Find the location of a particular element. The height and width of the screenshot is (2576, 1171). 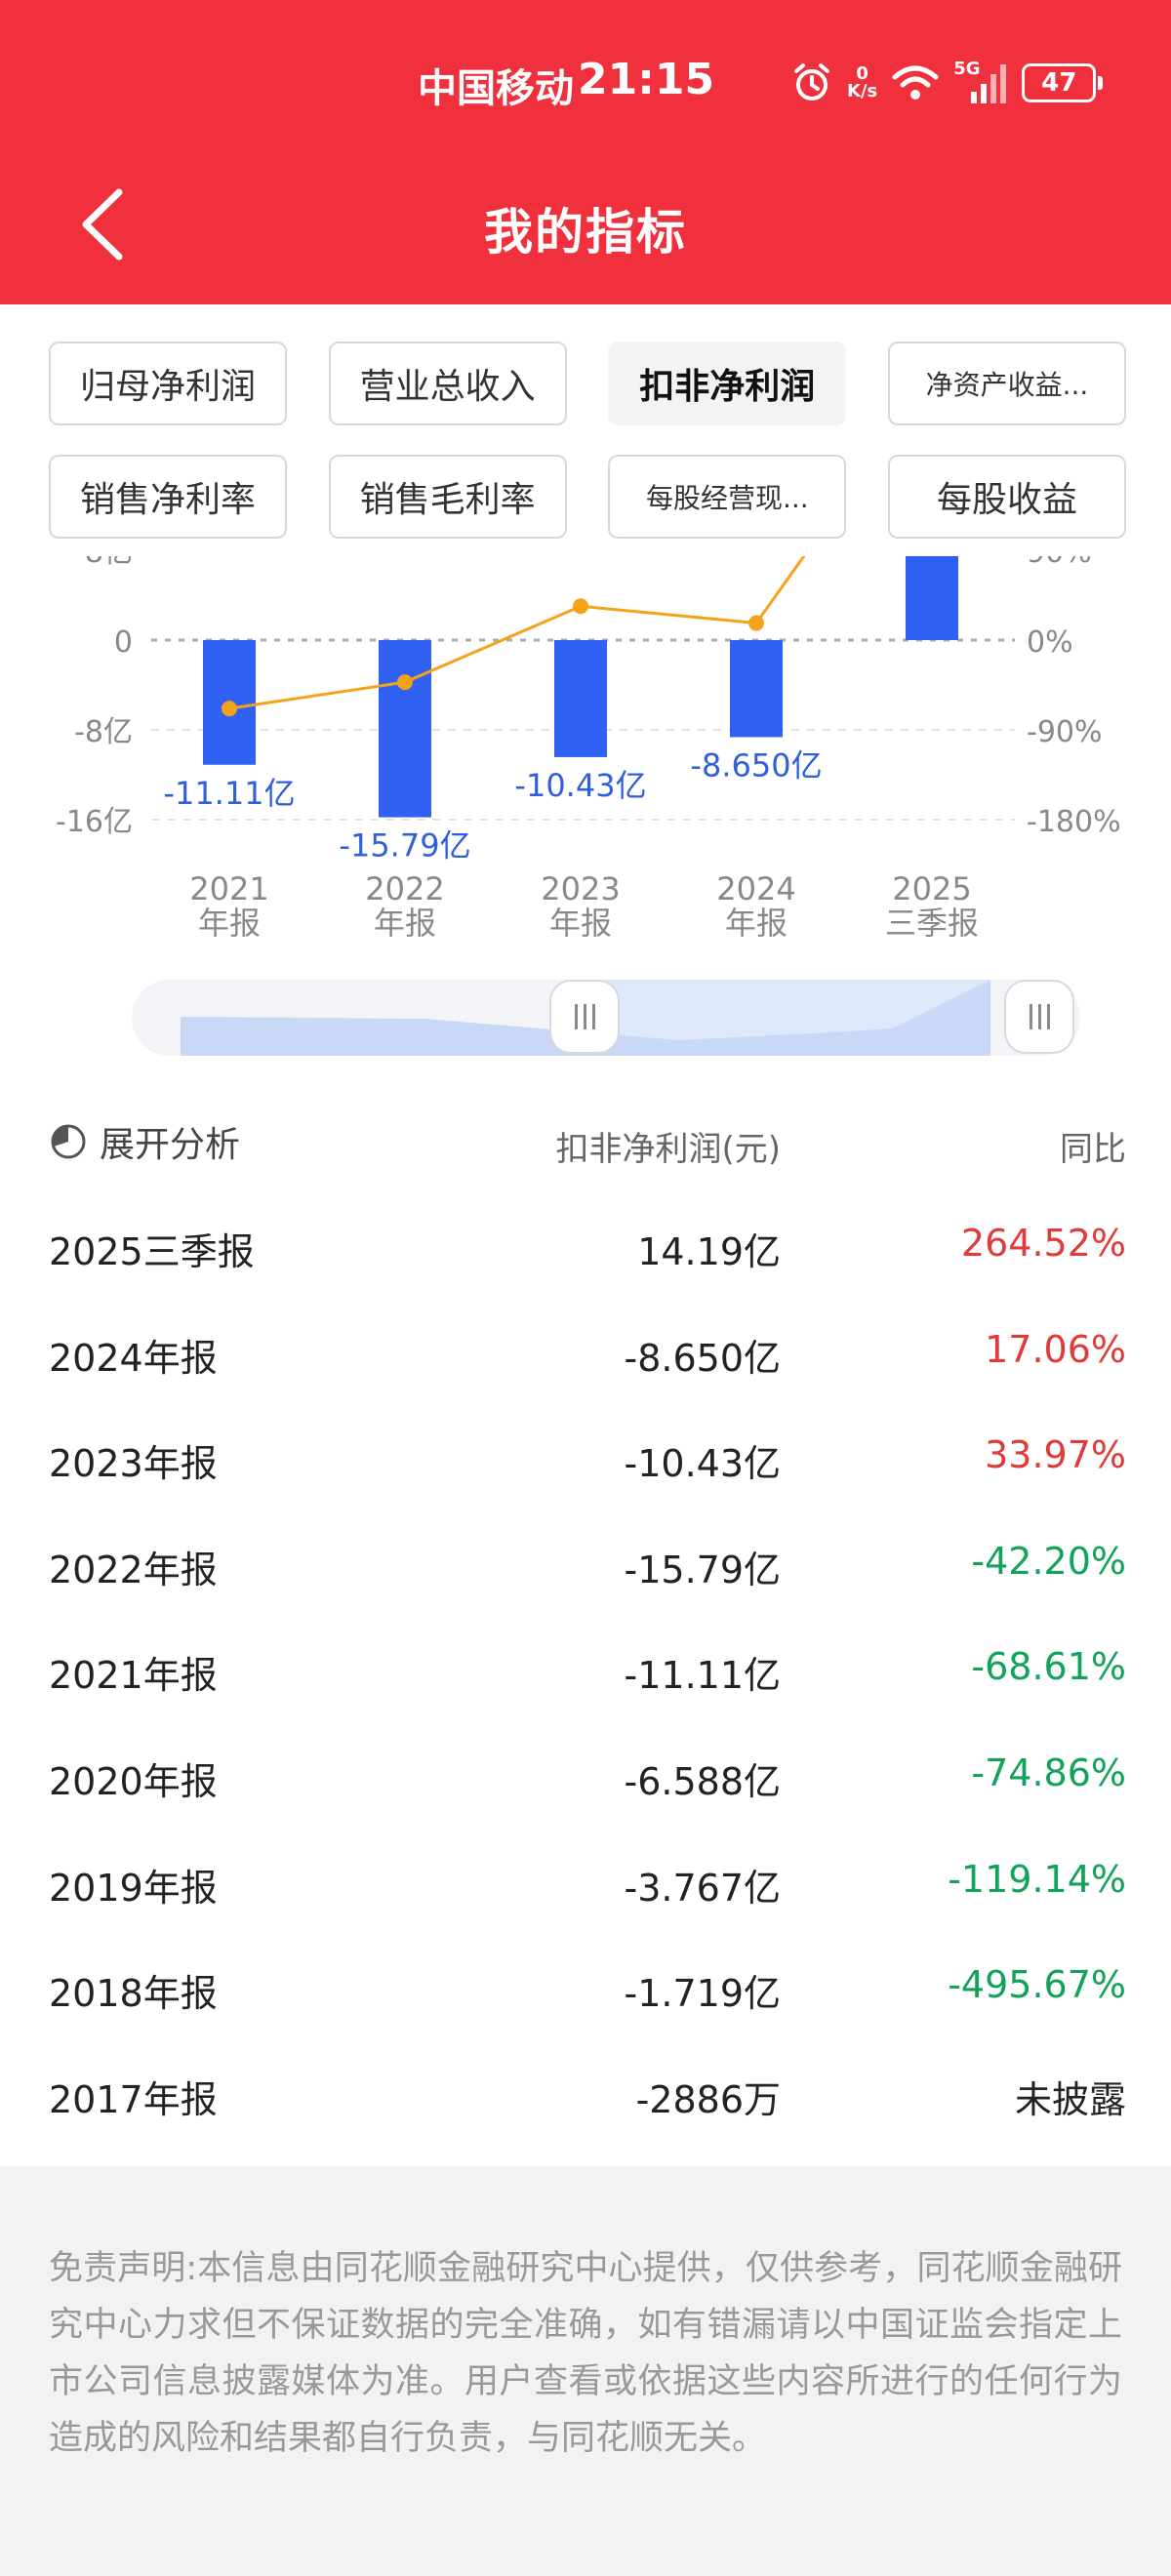

y-right-tick-label: 0% is located at coordinates (1050, 642).